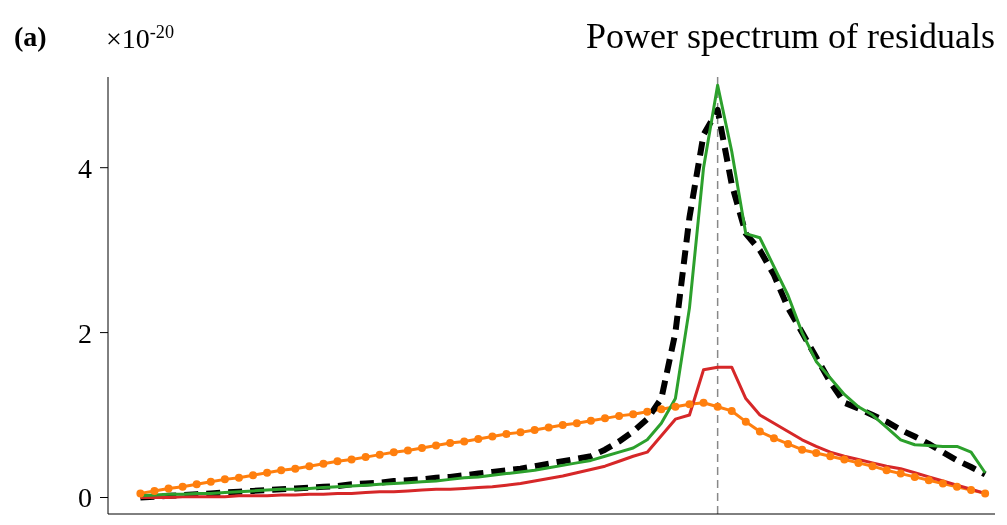 This screenshot has width=1007, height=525. I want to click on text: (a), so click(30, 36).